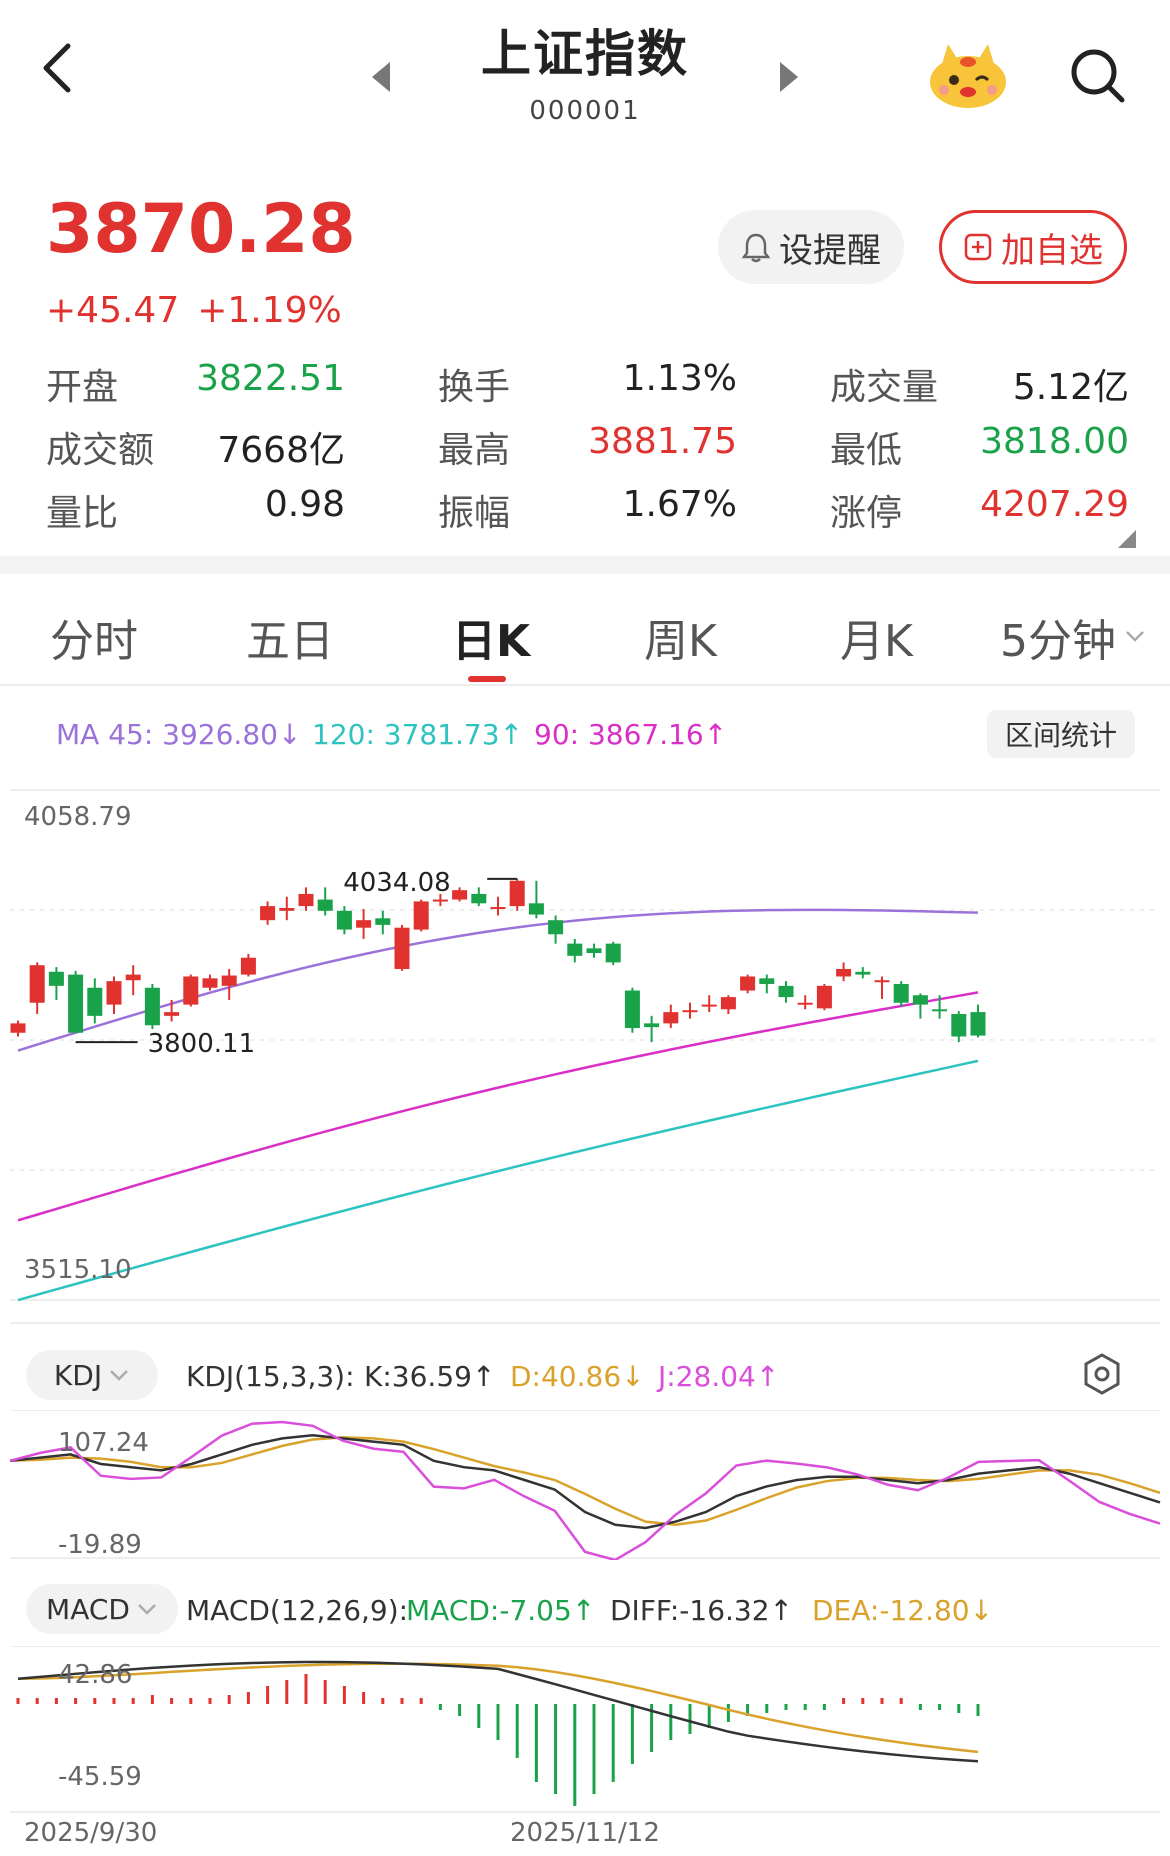  I want to click on tabs-divider, so click(585, 685).